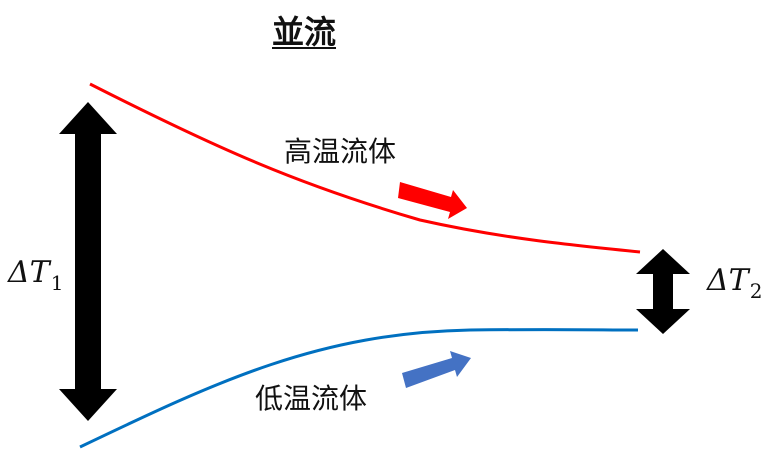  I want to click on delta-t2-subscript: 2, so click(756, 291).